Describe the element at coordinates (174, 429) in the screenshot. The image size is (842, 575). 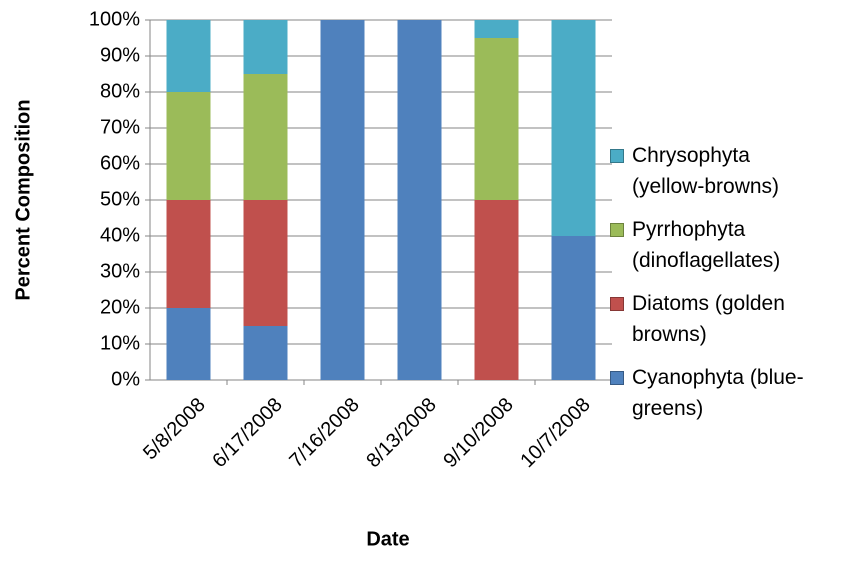
I see `x-tick-label: 5/8/2008` at that location.